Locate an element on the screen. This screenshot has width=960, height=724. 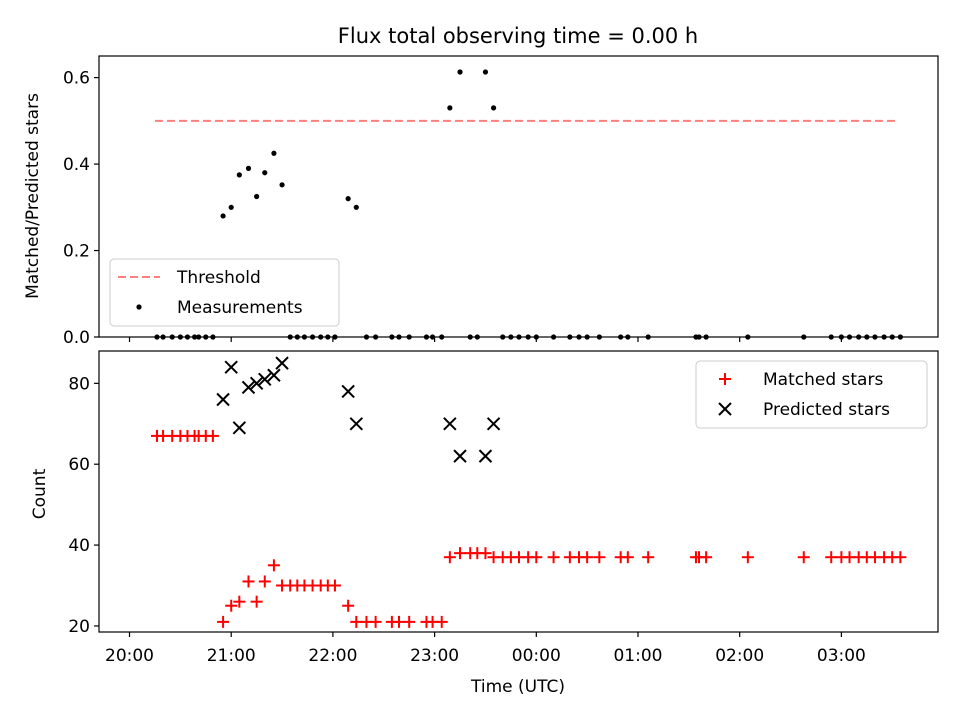
top-legend: Threshold Measurements is located at coordinates (224, 292).